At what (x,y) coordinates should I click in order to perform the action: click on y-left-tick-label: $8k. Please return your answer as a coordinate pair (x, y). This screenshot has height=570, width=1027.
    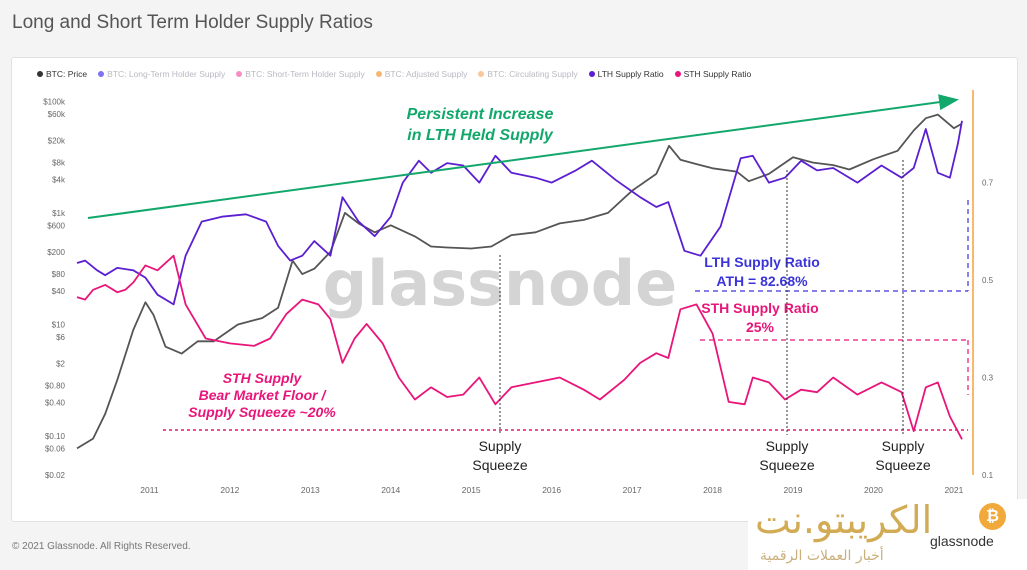
    Looking at the image, I should click on (59, 163).